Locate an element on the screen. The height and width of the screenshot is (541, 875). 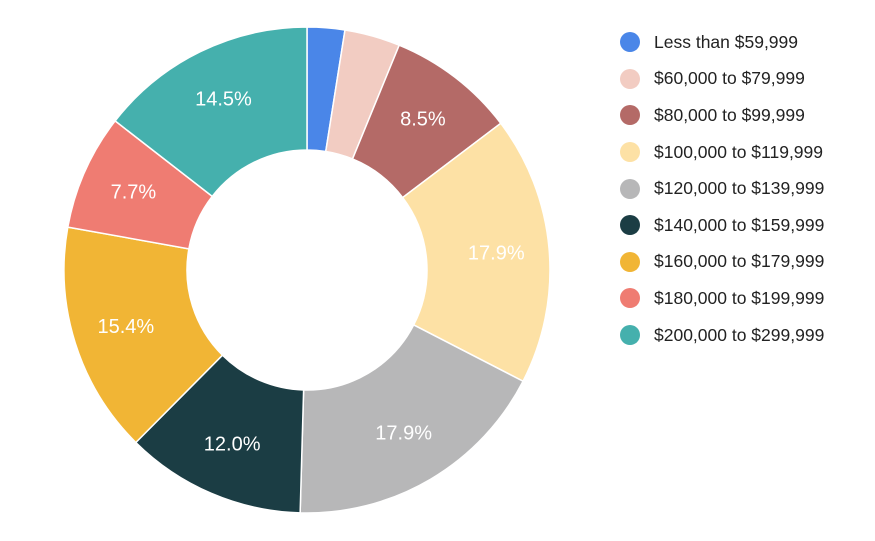
slice-label-5: 17.9% is located at coordinates (403, 434).